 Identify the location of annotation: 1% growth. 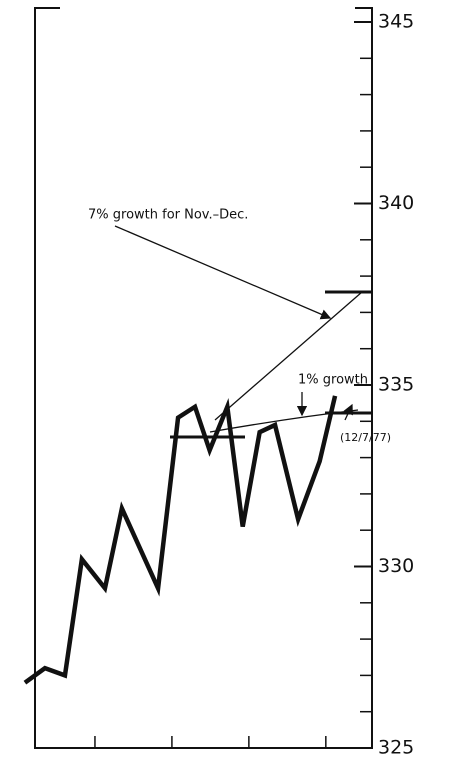
(333, 380).